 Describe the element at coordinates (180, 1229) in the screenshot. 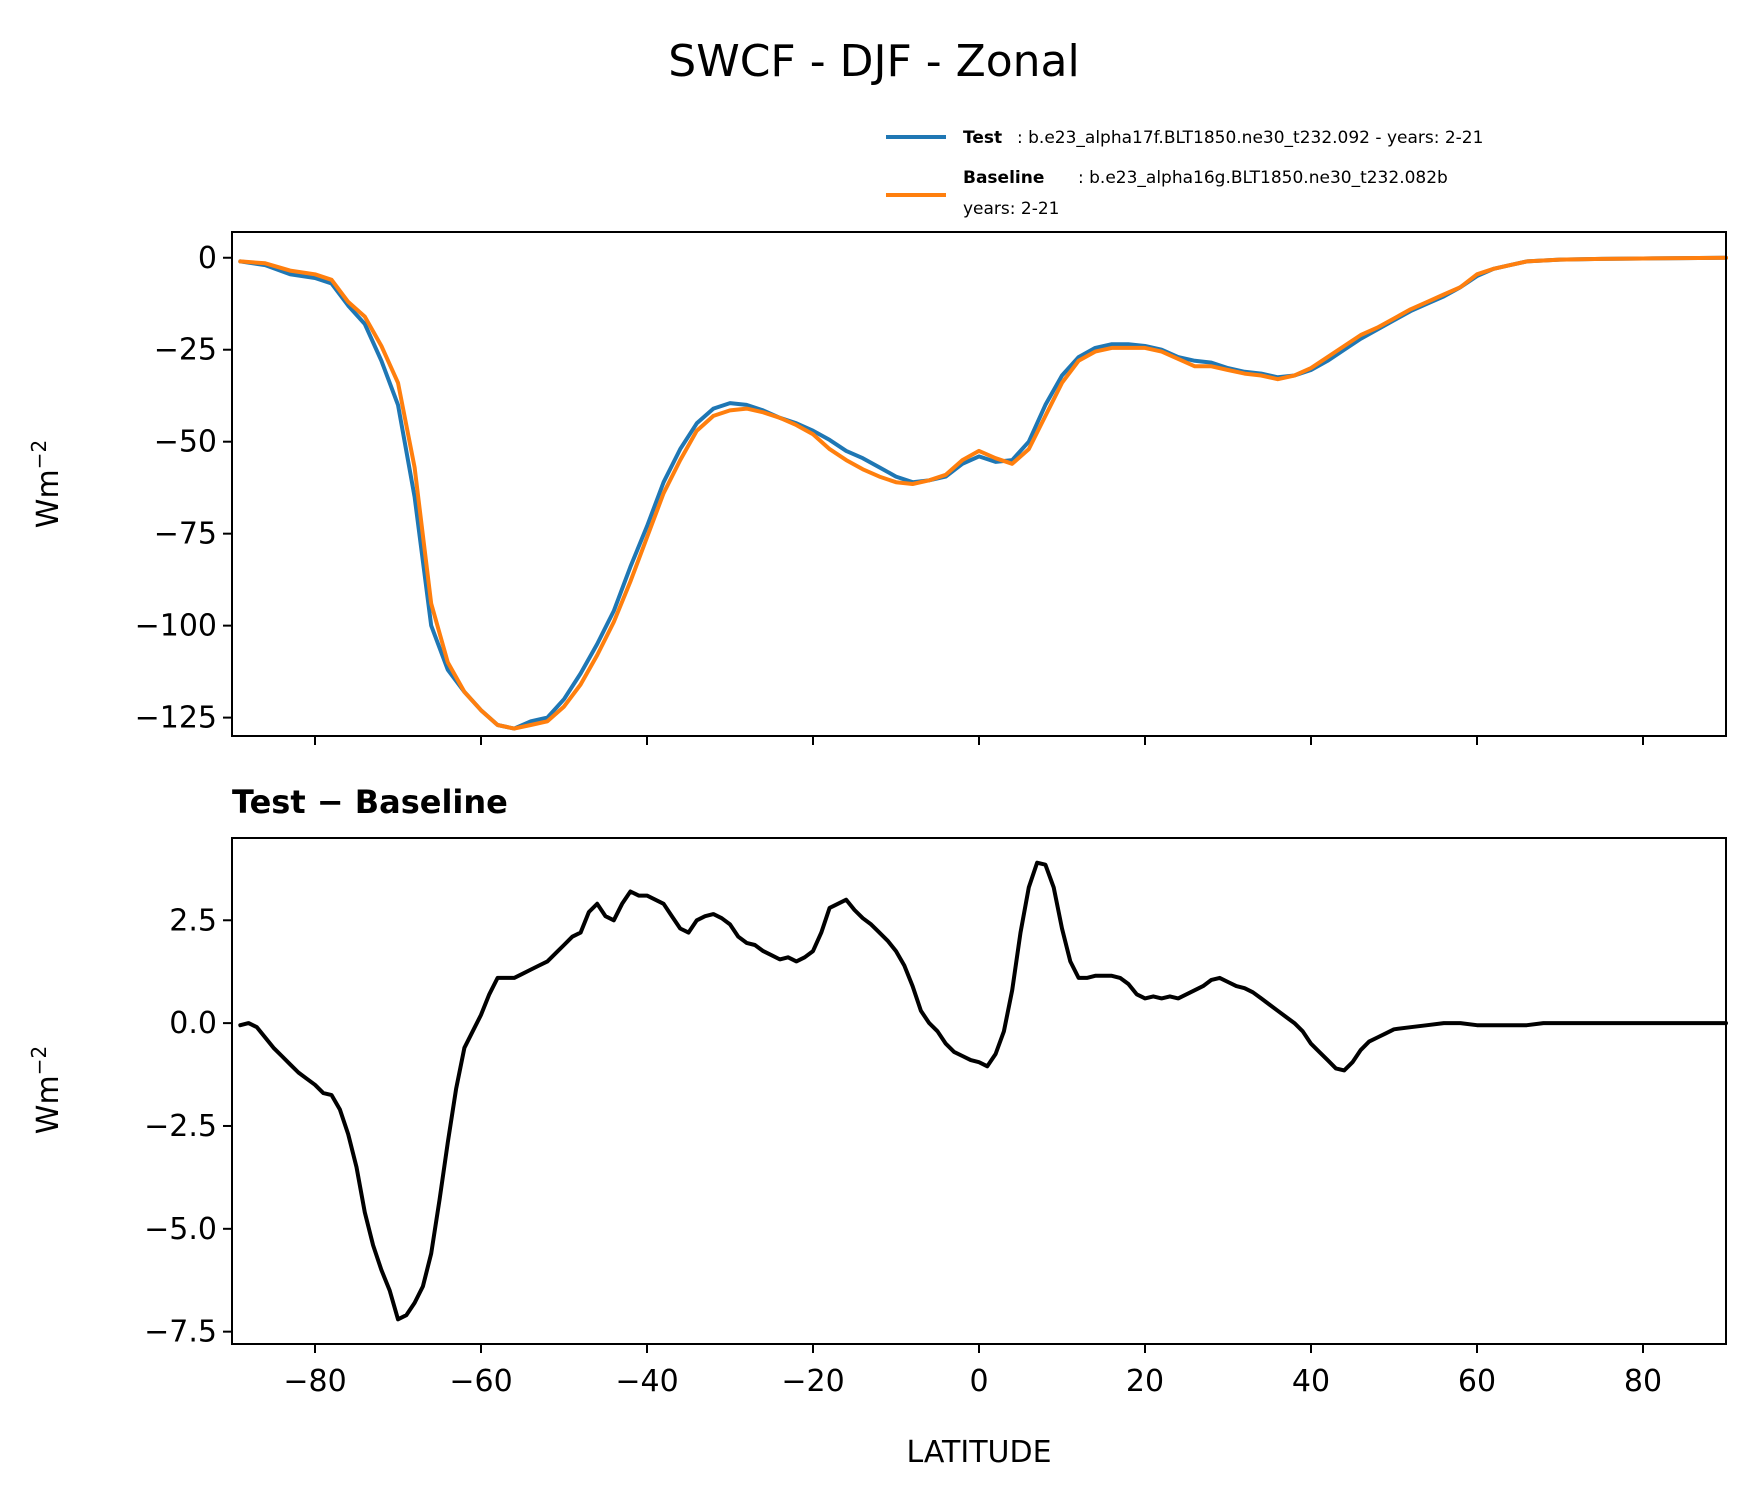

I see `ytick-label: −5.0` at that location.